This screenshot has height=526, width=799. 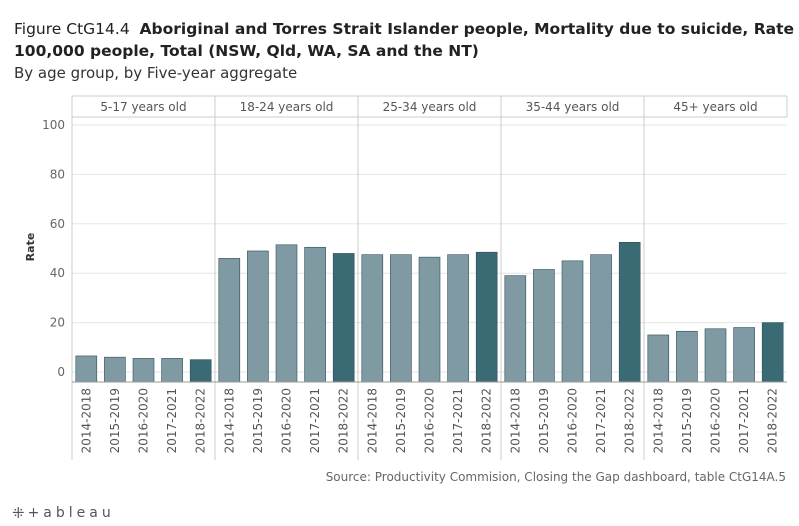 What do you see at coordinates (61, 372) in the screenshot?
I see `y-tick-label: 0` at bounding box center [61, 372].